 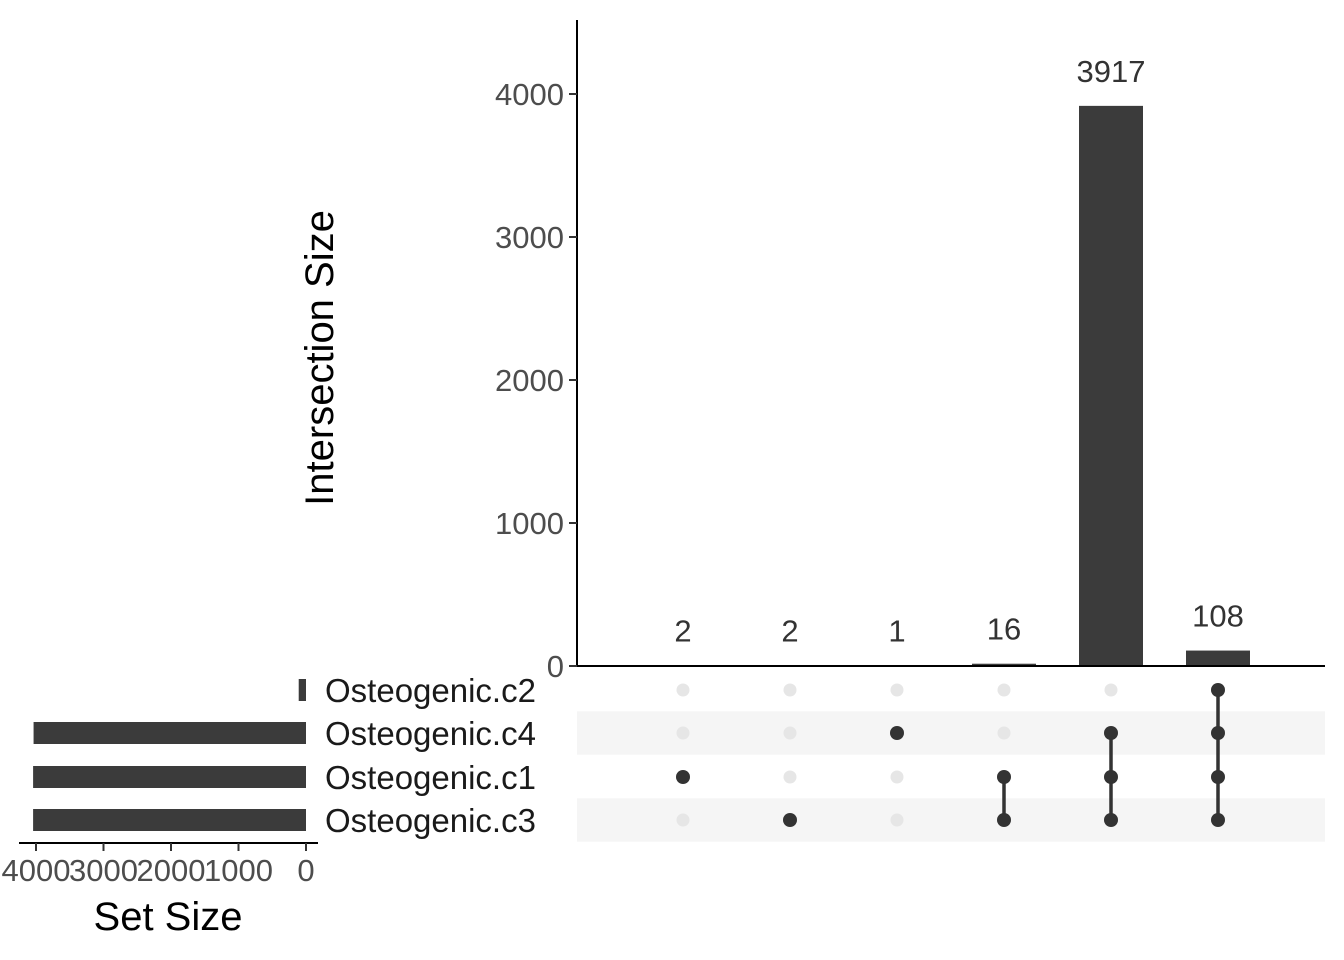 I want to click on set-size-tick-label: 2000, so click(x=171, y=870).